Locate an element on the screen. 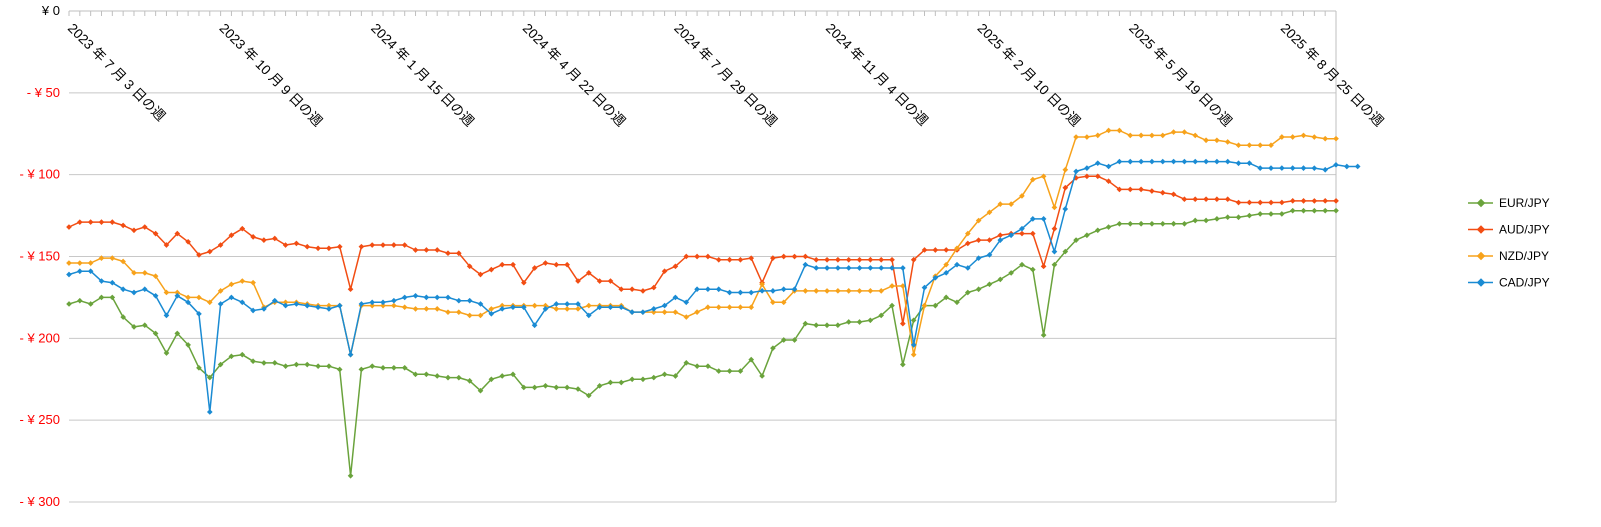 The width and height of the screenshot is (1601, 527). x-tick-label: 2024 年 7 月 29 日の週 is located at coordinates (725, 75).